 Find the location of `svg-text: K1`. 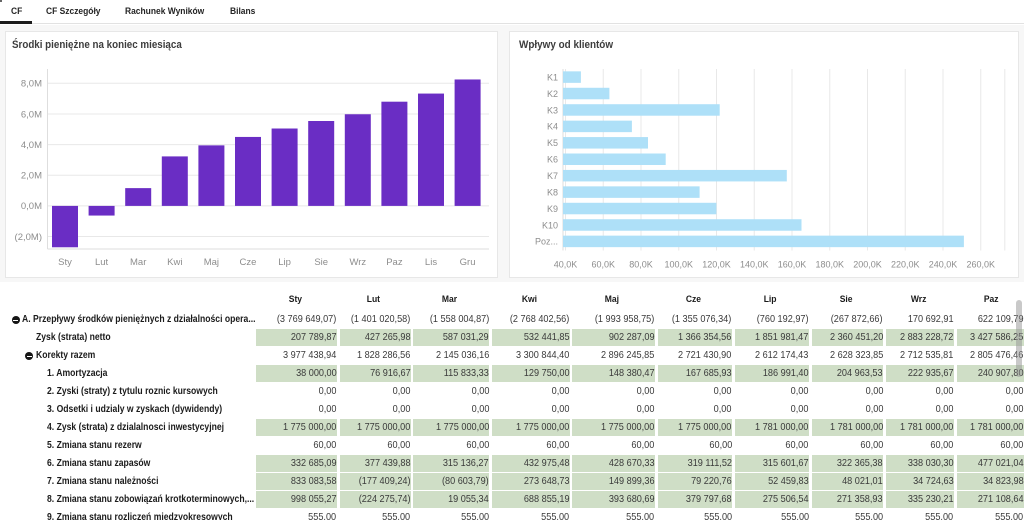

svg-text: K1 is located at coordinates (552, 77).